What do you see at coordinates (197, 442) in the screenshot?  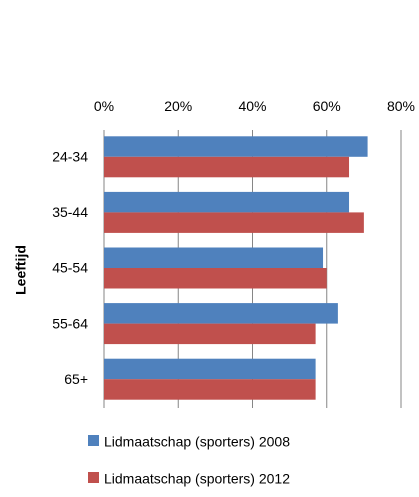 I see `legend-entry: Lidmaatschap (sporters) 2008` at bounding box center [197, 442].